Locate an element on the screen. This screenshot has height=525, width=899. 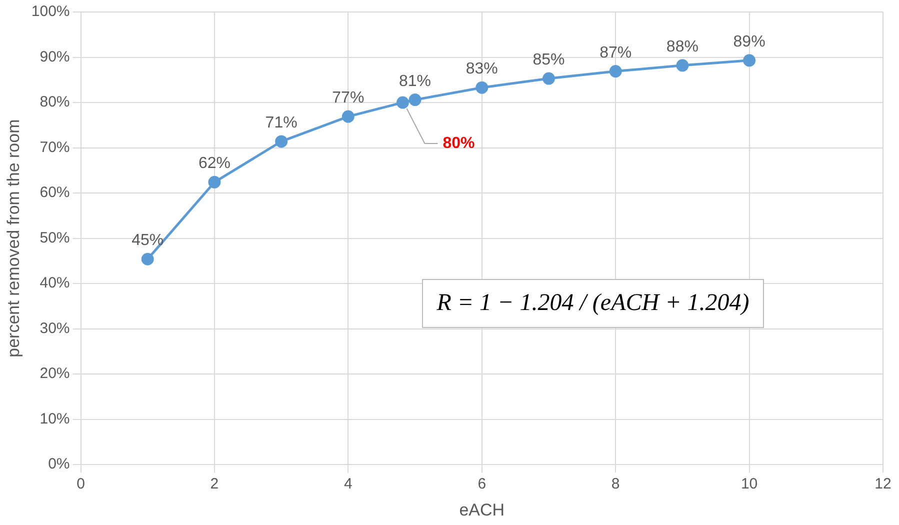
data-label: 81% is located at coordinates (415, 81).